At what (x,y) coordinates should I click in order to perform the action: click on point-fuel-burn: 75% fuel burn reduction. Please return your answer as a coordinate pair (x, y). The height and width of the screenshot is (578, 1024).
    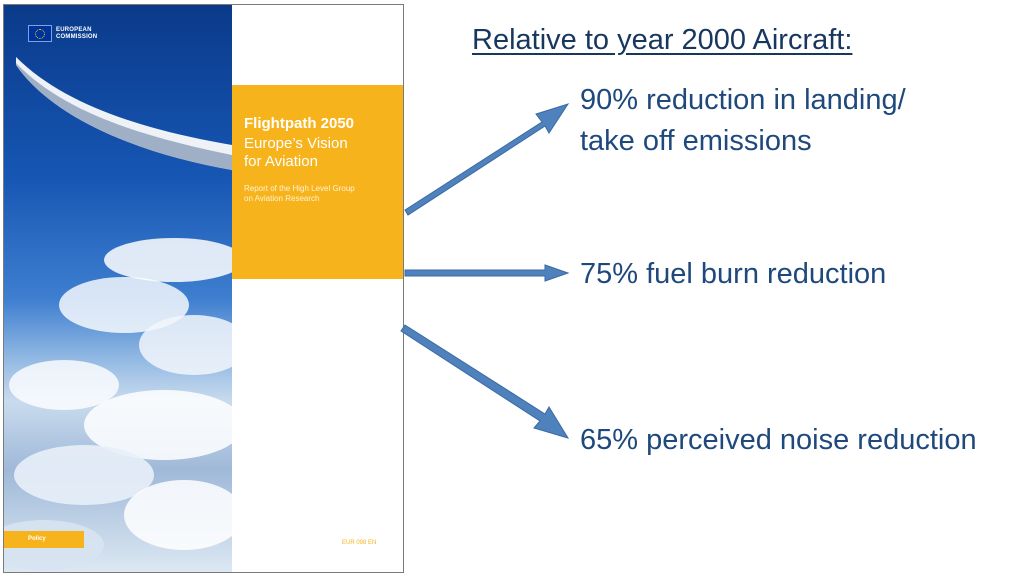
    Looking at the image, I should click on (733, 274).